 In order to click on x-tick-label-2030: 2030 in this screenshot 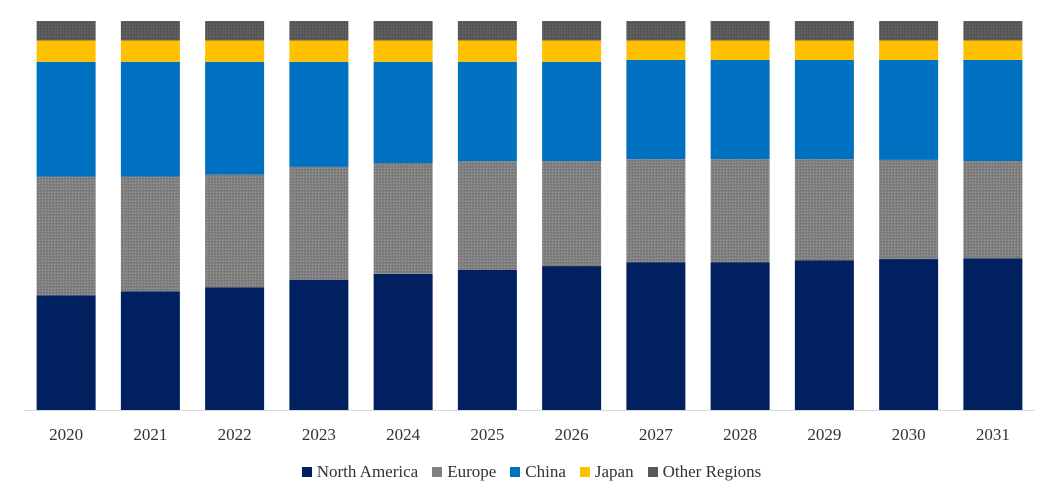, I will do `click(909, 434)`.